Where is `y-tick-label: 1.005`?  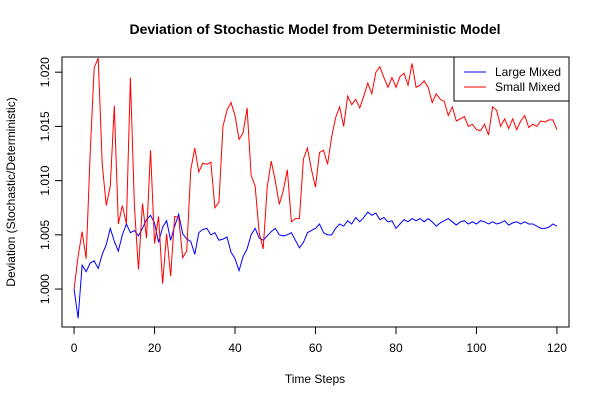
y-tick-label: 1.005 is located at coordinates (45, 234).